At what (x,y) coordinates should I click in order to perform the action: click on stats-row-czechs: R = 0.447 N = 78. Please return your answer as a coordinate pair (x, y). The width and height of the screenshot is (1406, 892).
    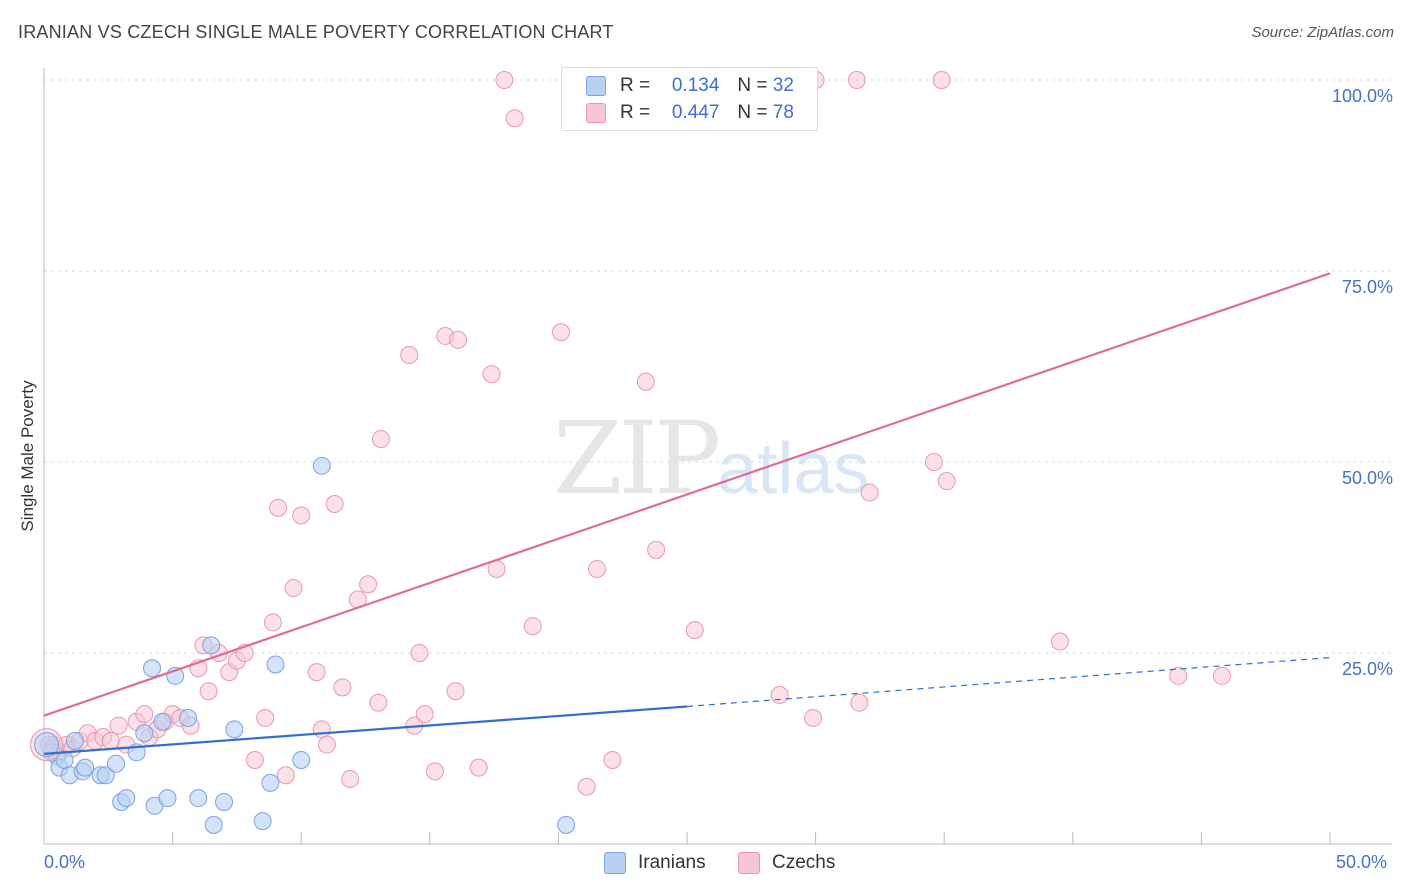
    Looking at the image, I should click on (690, 113).